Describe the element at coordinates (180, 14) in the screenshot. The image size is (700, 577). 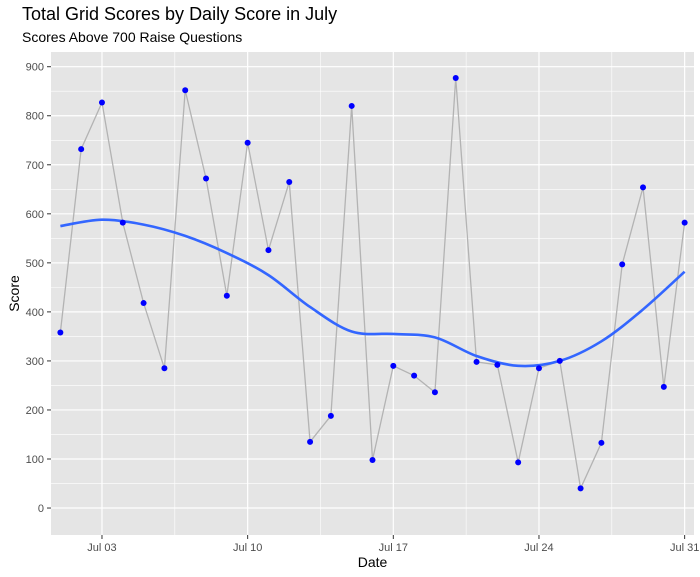
I see `chart-title: Total Grid Scores by Daily Score in July` at that location.